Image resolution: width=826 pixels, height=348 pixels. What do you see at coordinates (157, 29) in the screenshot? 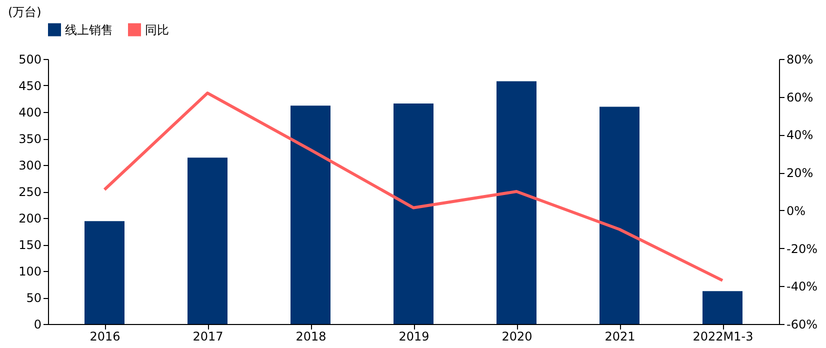
I see `legend-label: 同比` at bounding box center [157, 29].